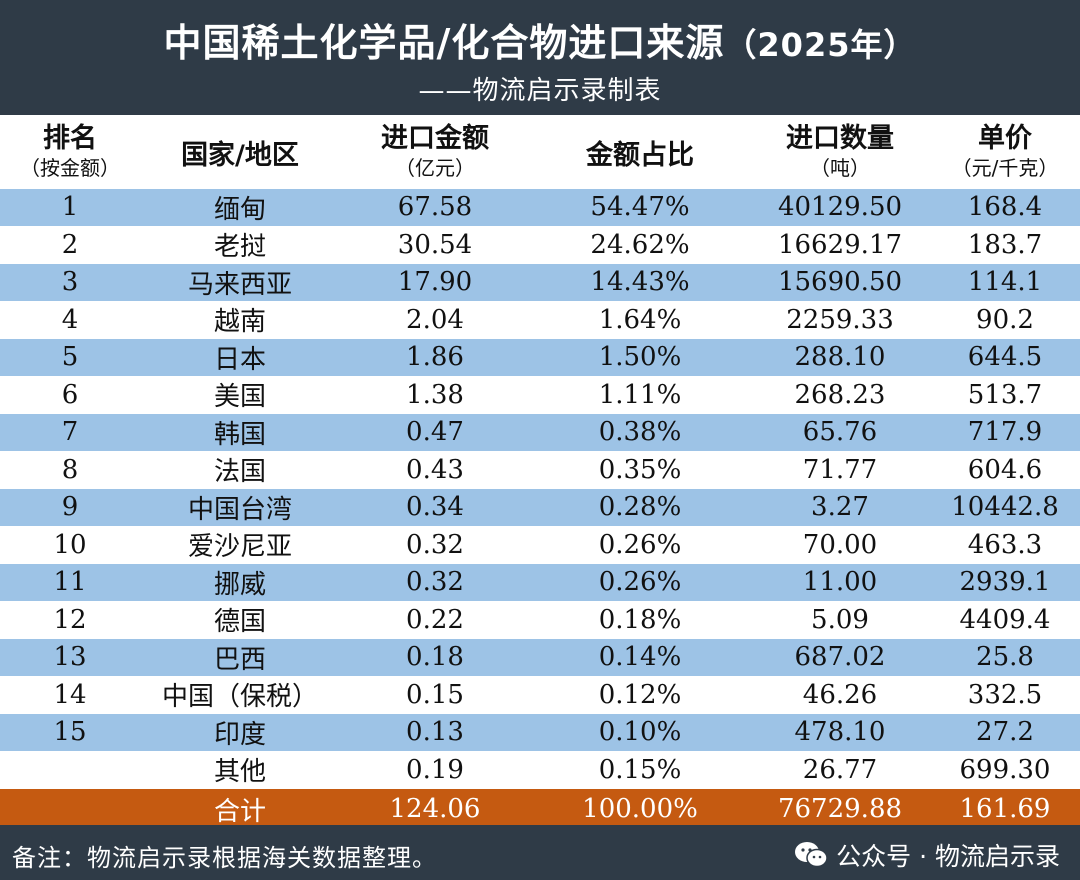 The image size is (1080, 880). What do you see at coordinates (435, 432) in the screenshot?
I see `amount-cell: 0.47` at bounding box center [435, 432].